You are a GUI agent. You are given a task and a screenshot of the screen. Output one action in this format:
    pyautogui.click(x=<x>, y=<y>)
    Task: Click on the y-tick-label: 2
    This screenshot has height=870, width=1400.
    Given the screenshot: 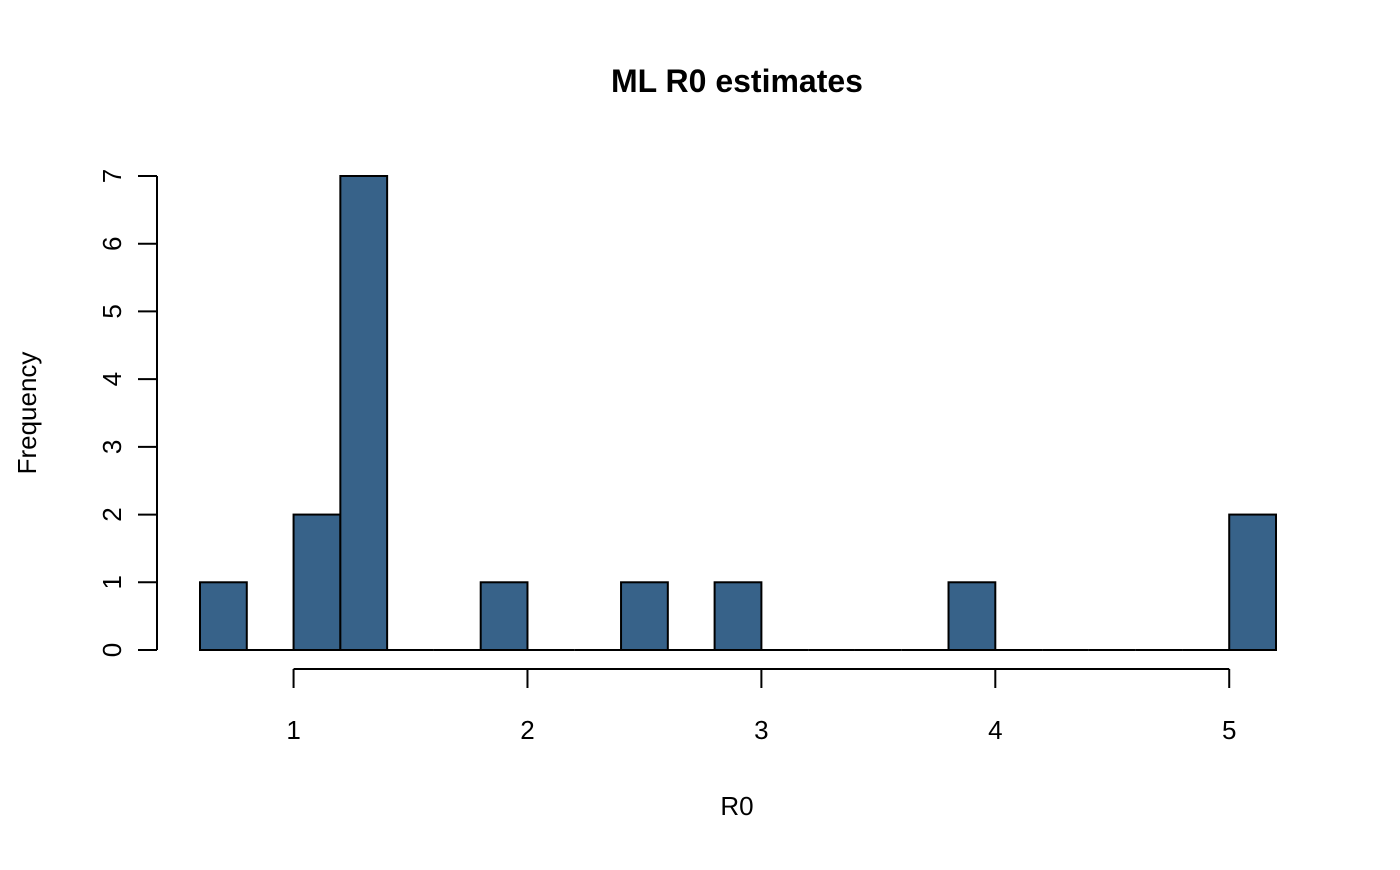 What is the action you would take?
    pyautogui.click(x=112, y=514)
    